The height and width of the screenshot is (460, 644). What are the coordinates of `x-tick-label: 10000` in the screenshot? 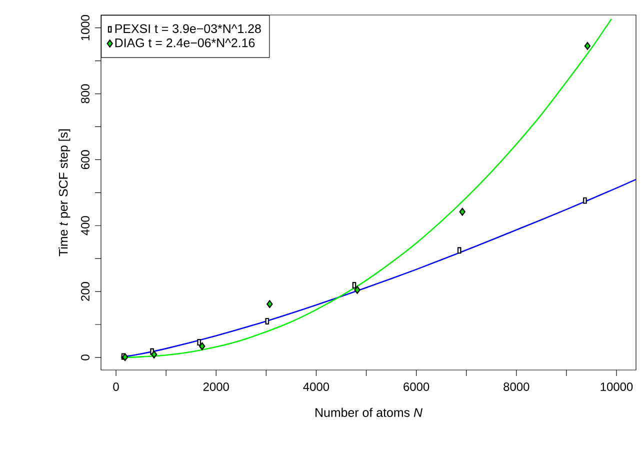 It's located at (616, 386).